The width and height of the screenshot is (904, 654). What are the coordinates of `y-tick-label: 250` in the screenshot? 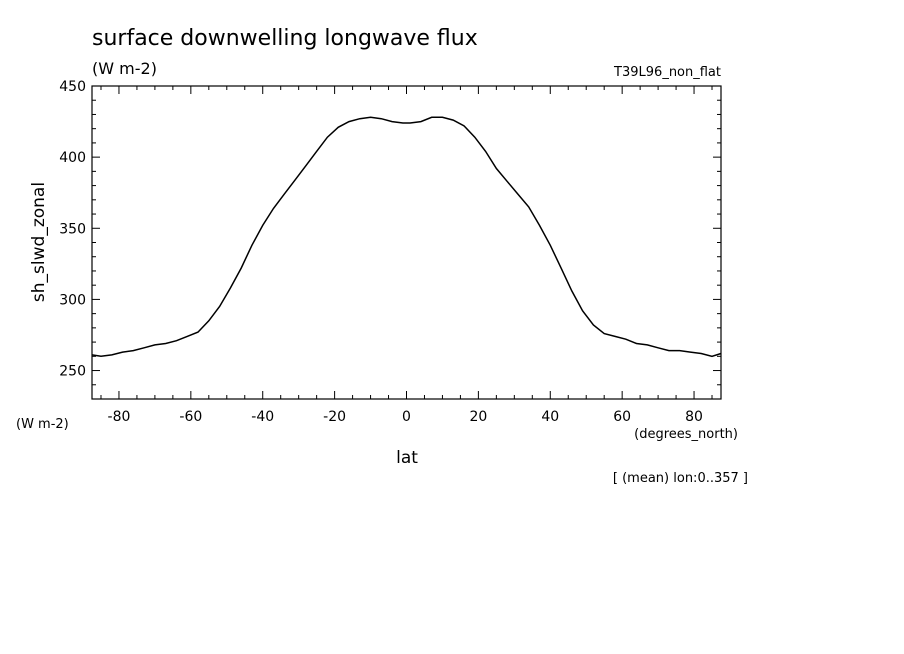 It's located at (72, 372).